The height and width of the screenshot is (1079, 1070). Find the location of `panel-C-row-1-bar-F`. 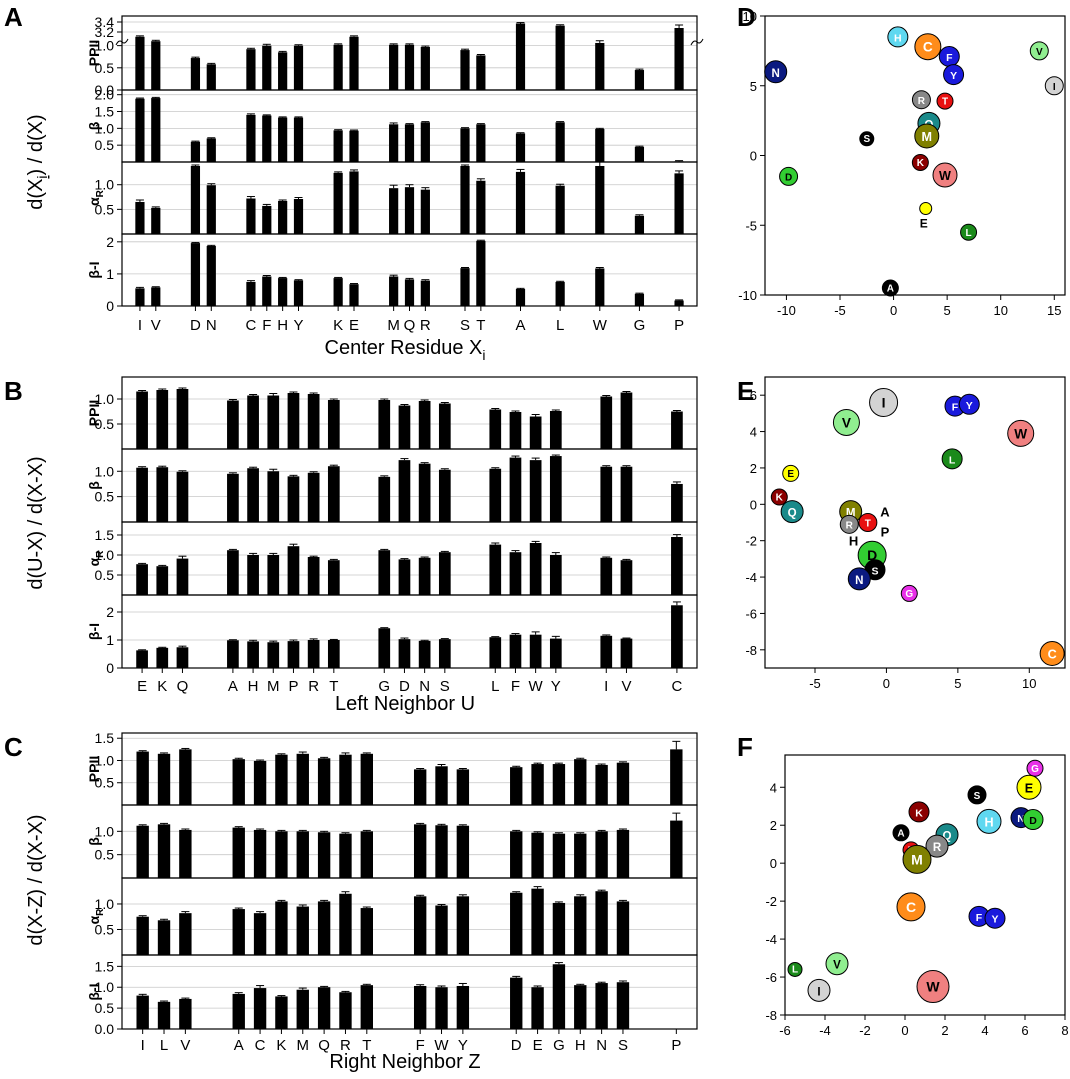

panel-C-row-1-bar-F is located at coordinates (420, 851).